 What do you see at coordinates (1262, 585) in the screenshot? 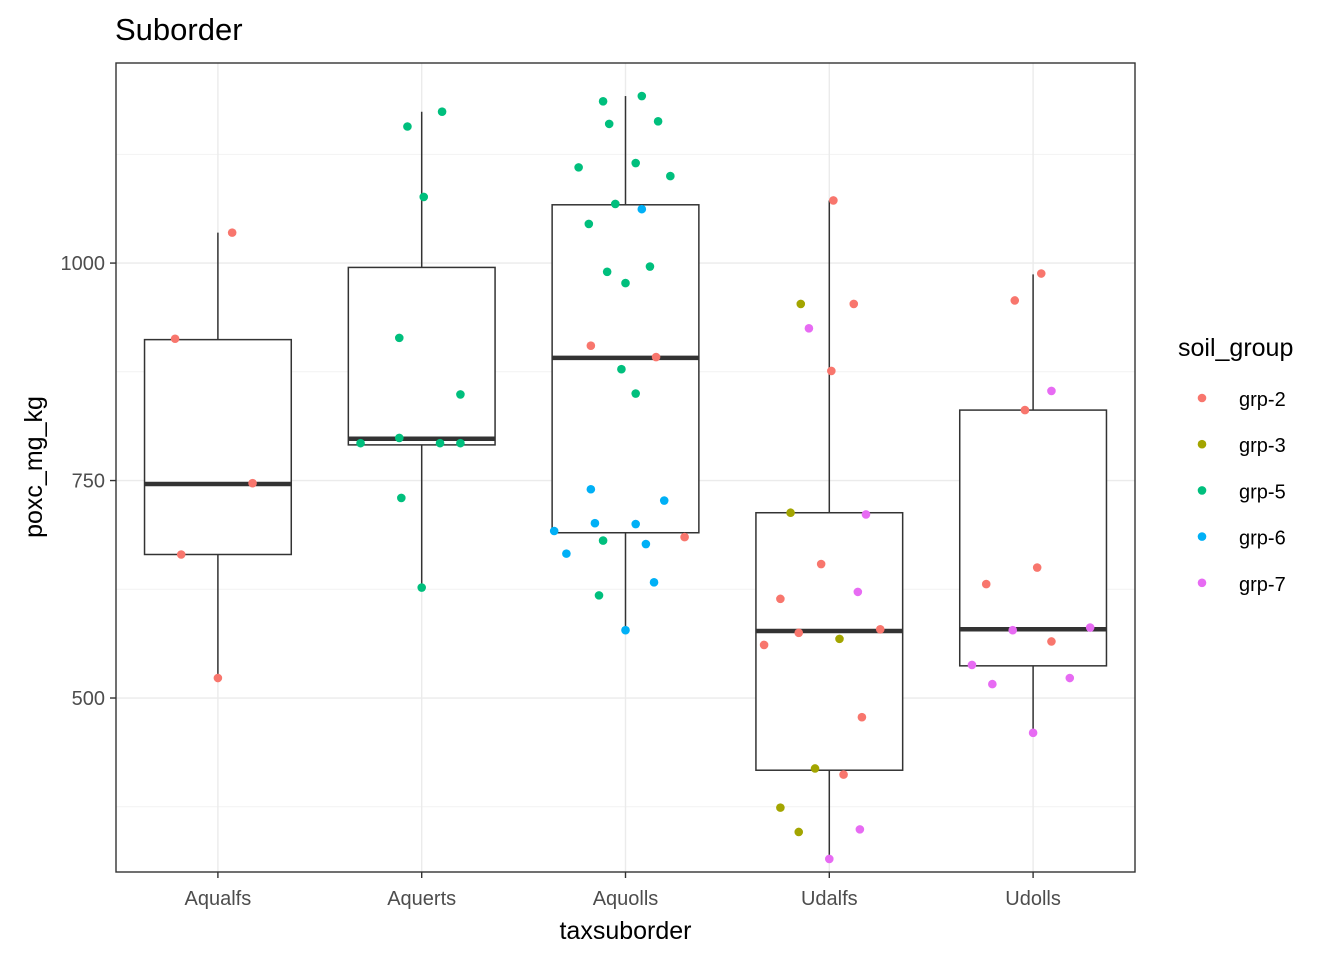
I see `legend-label: grp-7` at bounding box center [1262, 585].